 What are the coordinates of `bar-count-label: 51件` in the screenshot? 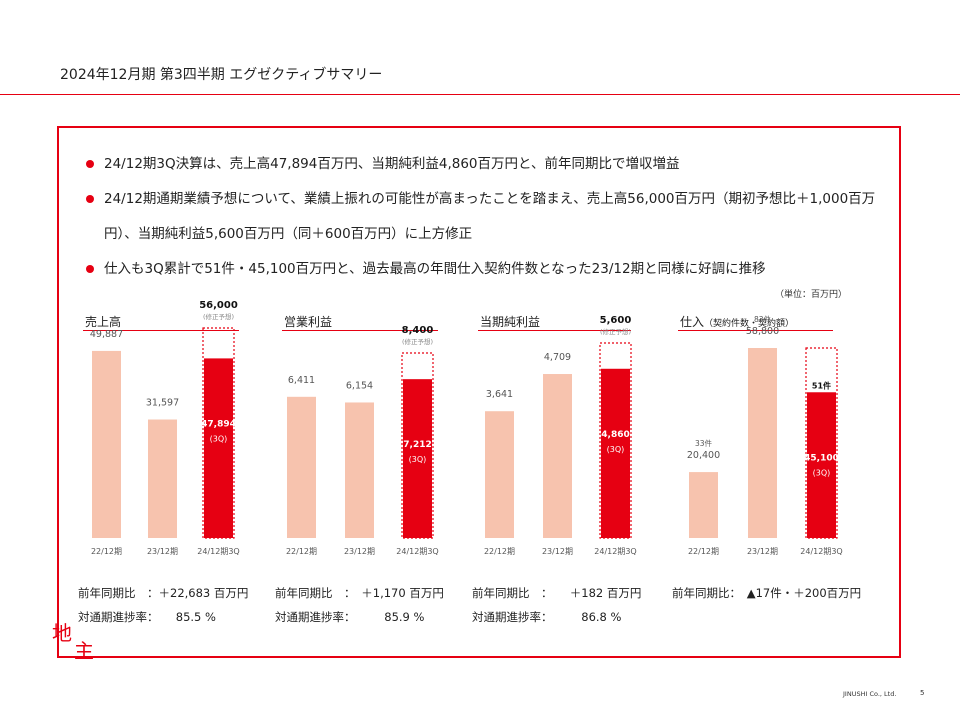 It's located at (821, 385).